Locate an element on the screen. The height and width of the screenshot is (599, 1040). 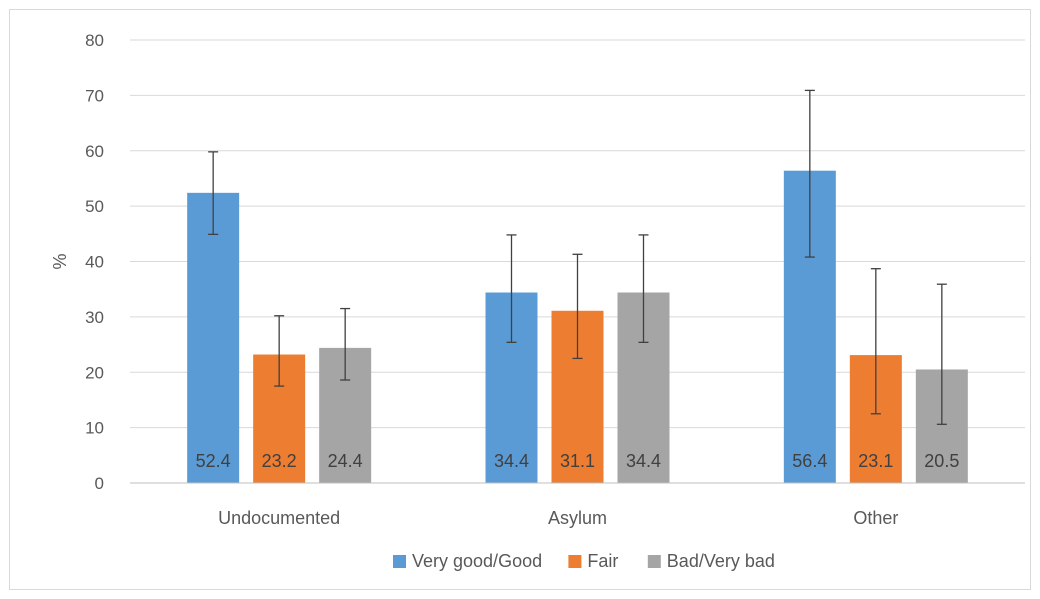
data-label: 23.1 is located at coordinates (875, 461).